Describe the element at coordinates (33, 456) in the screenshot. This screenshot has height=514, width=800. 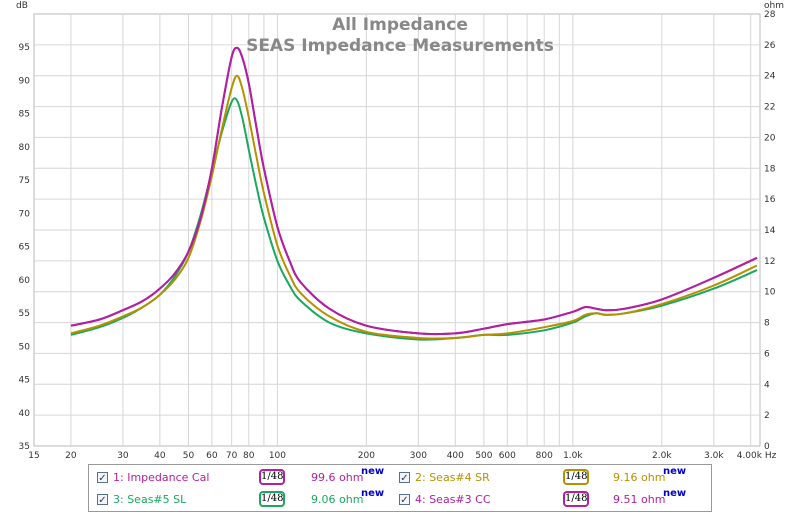
I see `x-tick-label: 15` at that location.